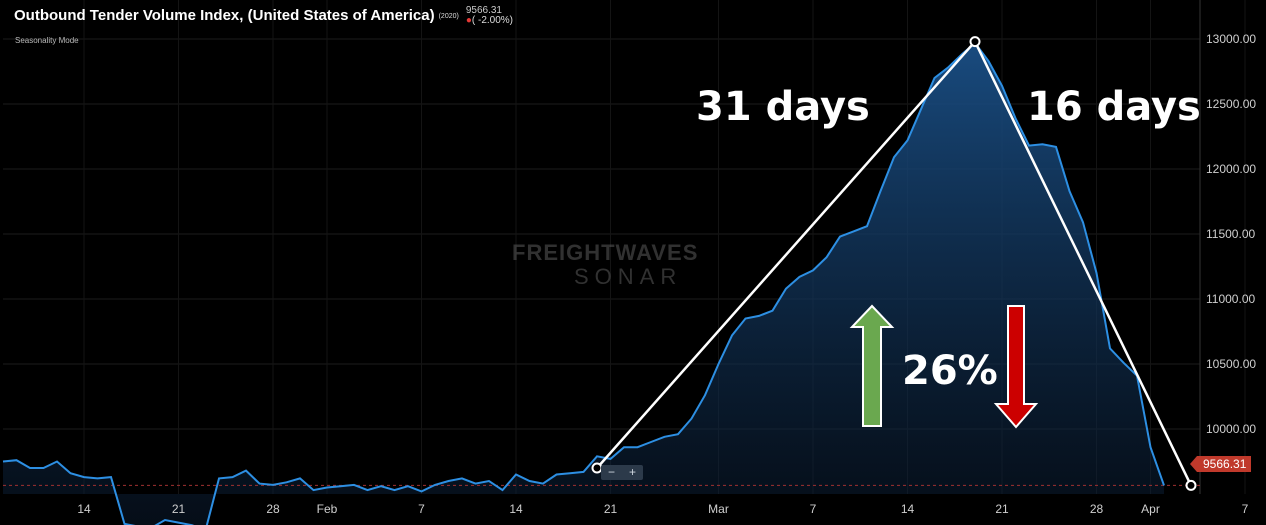 The width and height of the screenshot is (1266, 525). What do you see at coordinates (1114, 107) in the screenshot?
I see `fall-days-annotation: 16 days` at bounding box center [1114, 107].